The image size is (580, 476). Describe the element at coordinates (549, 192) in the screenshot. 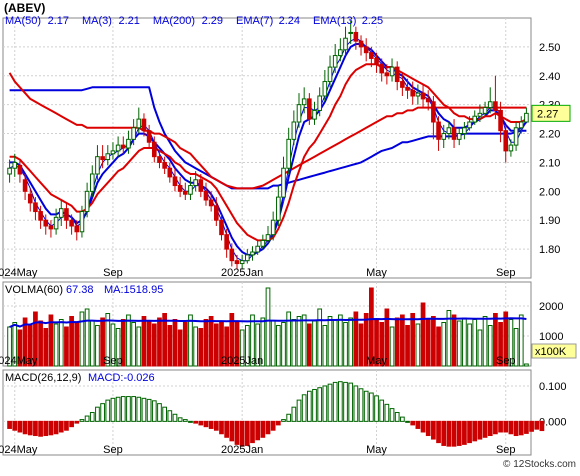

I see `price-ytick-label: 2.00` at that location.